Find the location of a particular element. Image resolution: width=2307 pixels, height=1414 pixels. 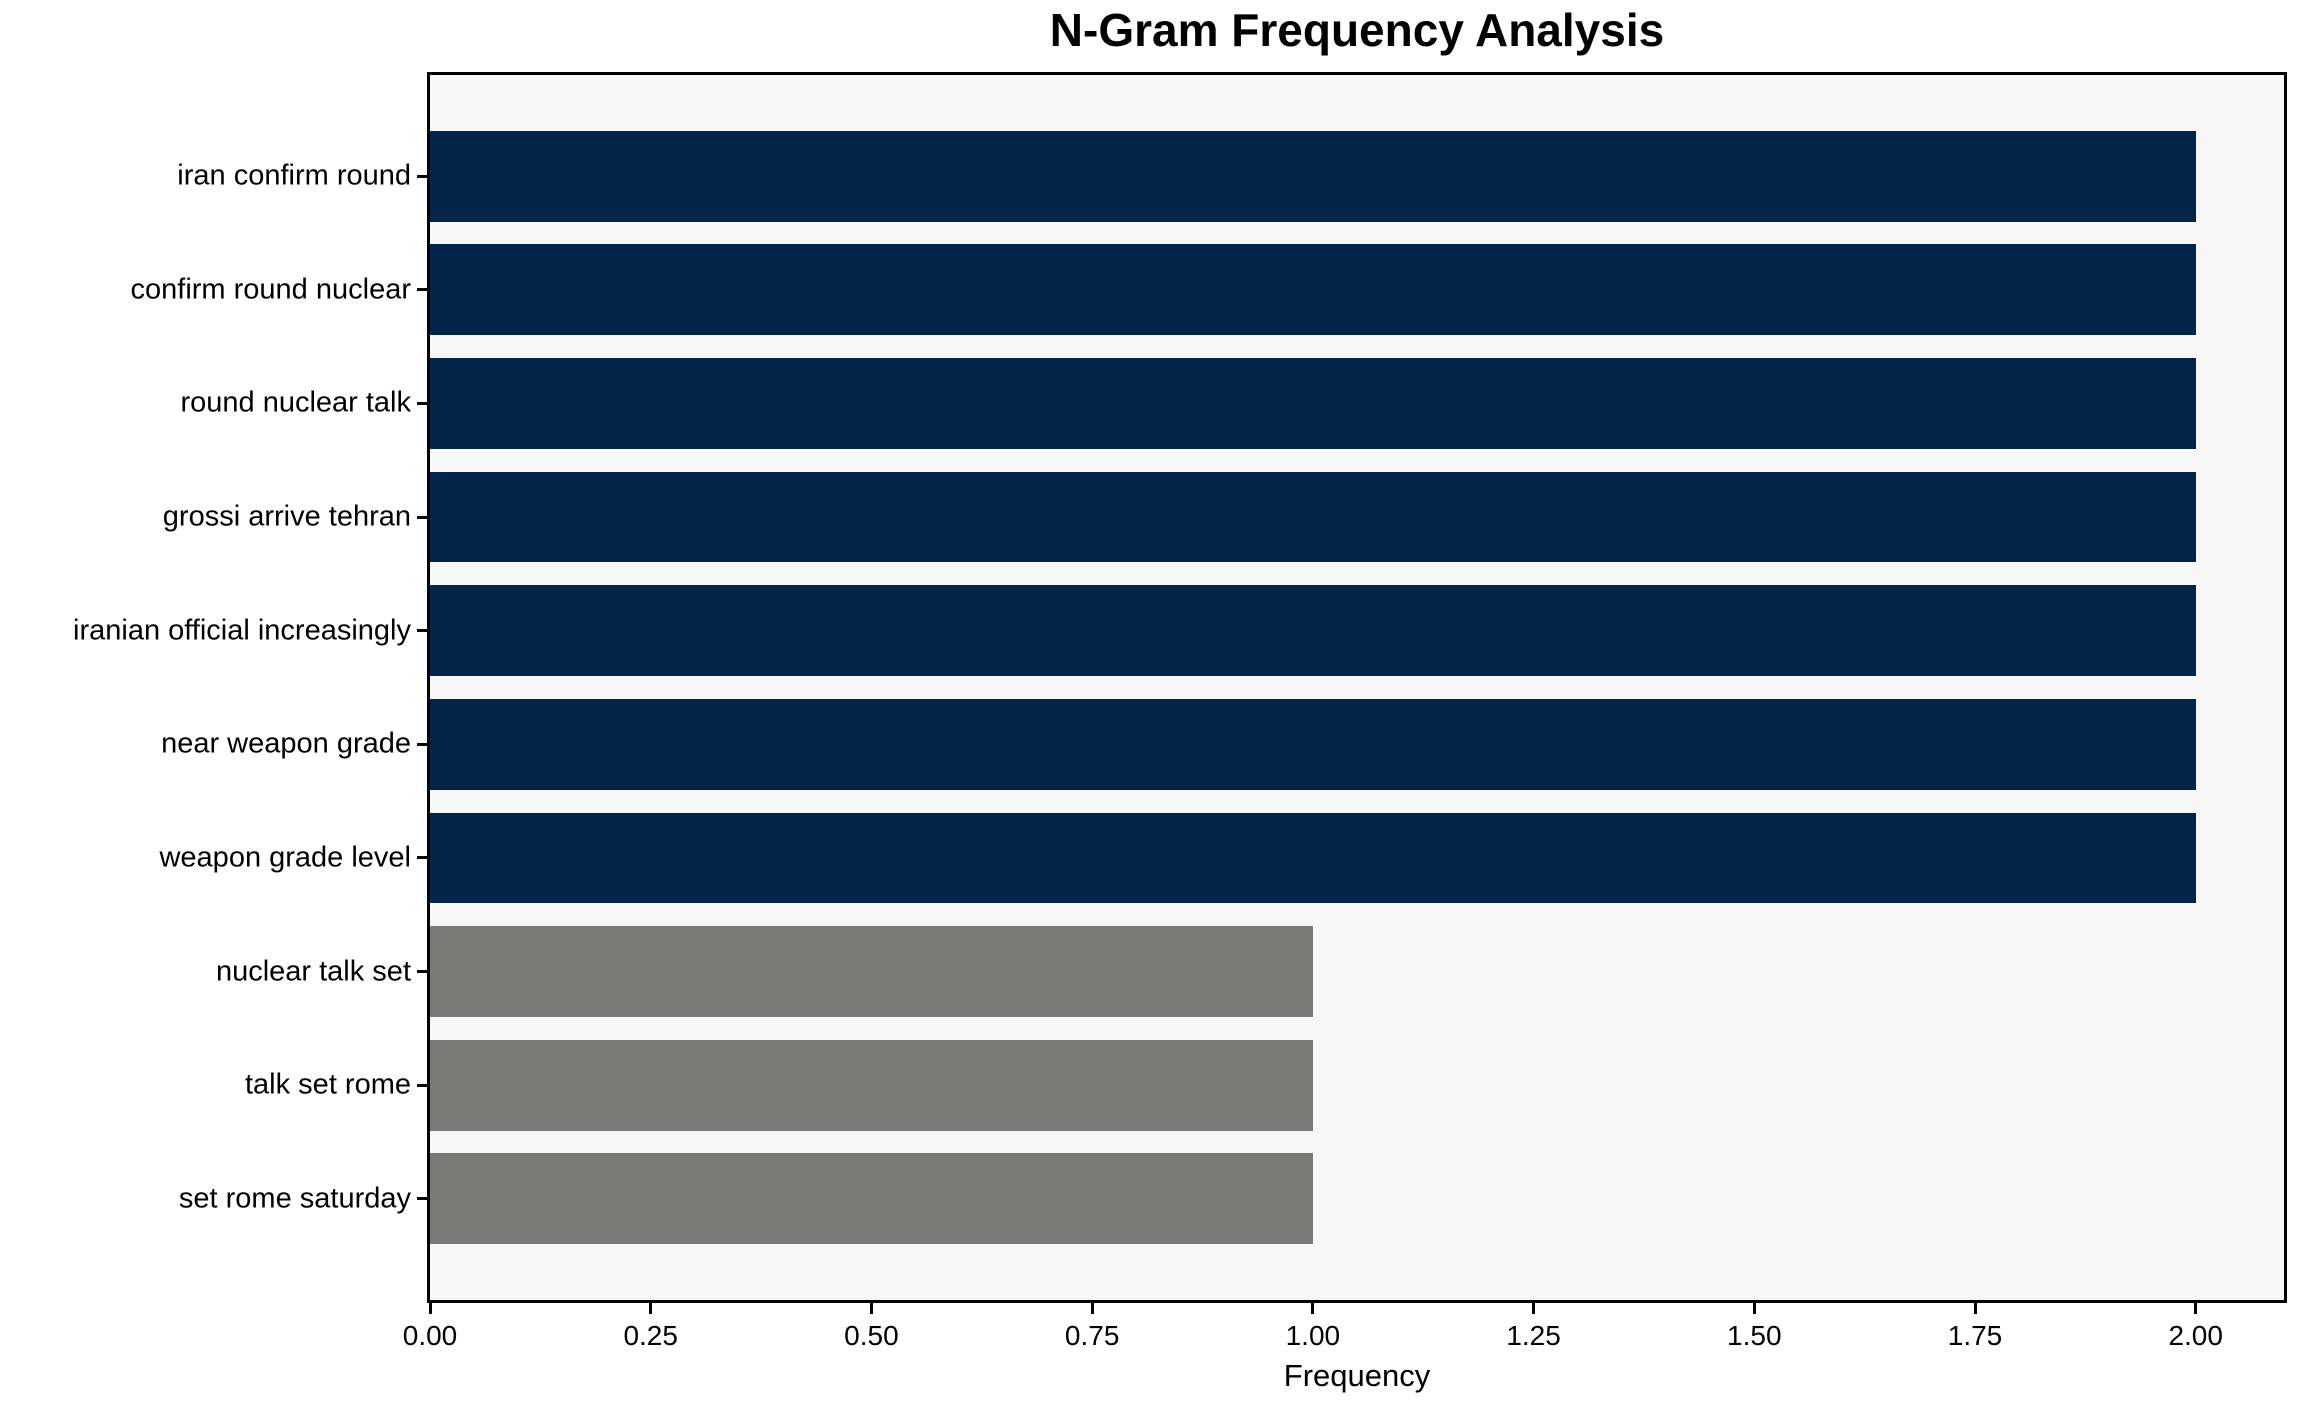

bar-talk-set-rome is located at coordinates (871, 1085).